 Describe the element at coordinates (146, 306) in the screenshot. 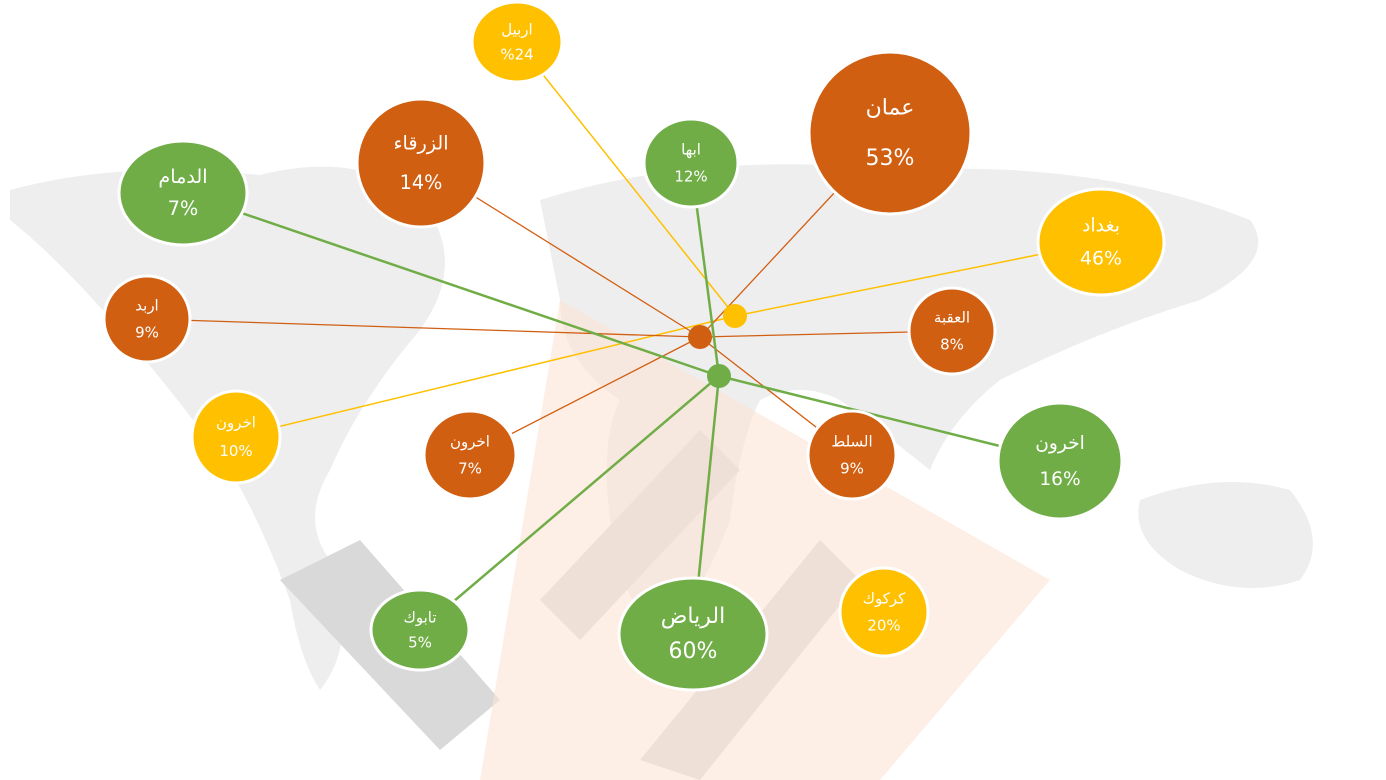

I see `bubble-name: اربد` at that location.